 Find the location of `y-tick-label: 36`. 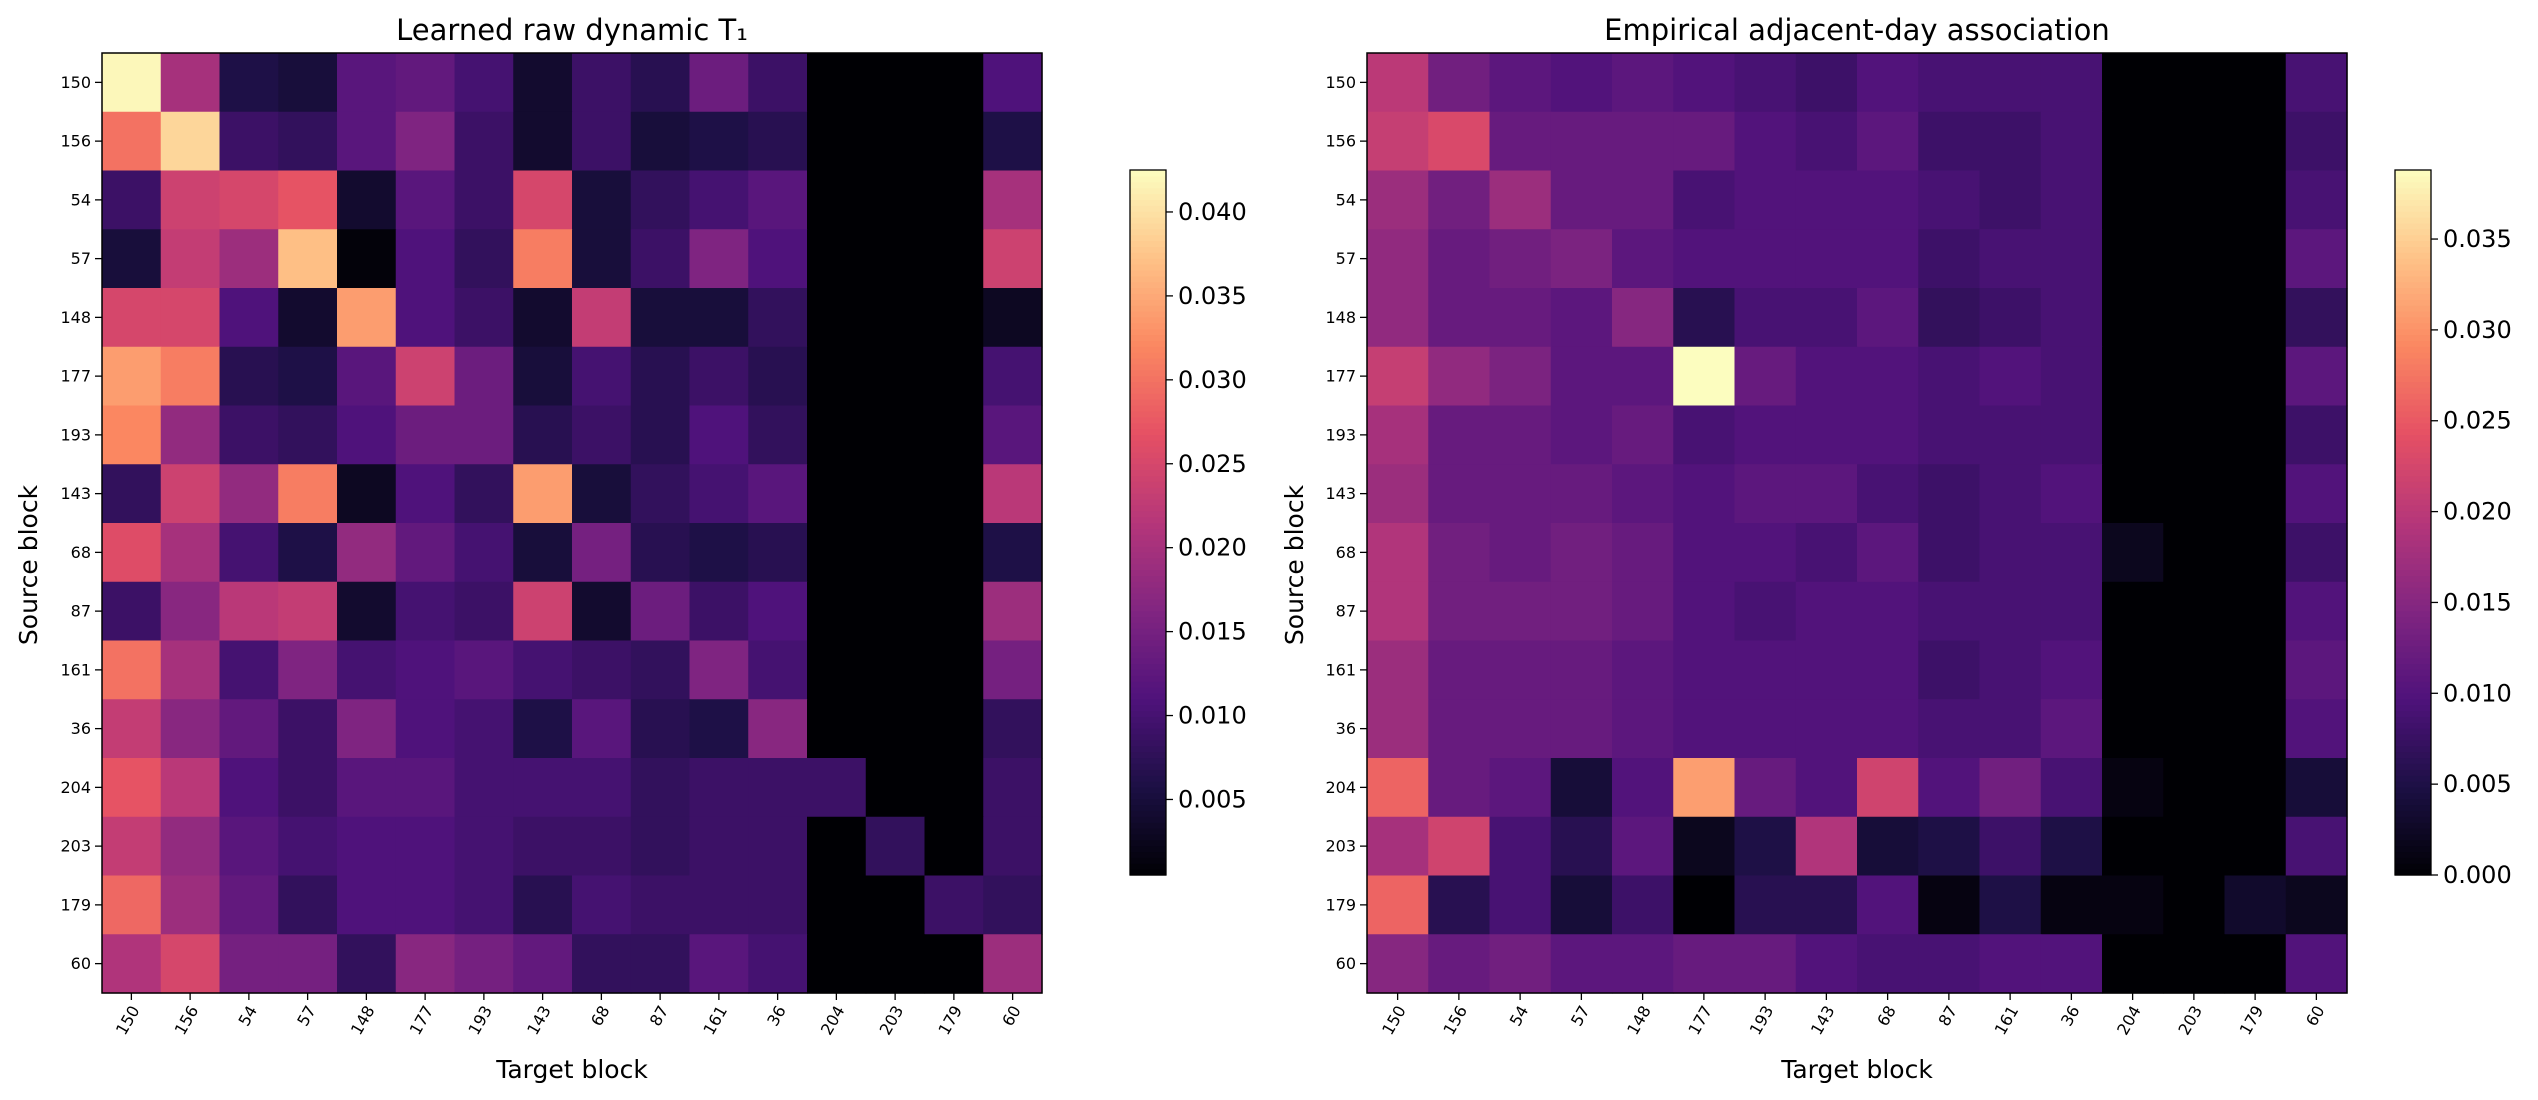

y-tick-label: 36 is located at coordinates (81, 728).